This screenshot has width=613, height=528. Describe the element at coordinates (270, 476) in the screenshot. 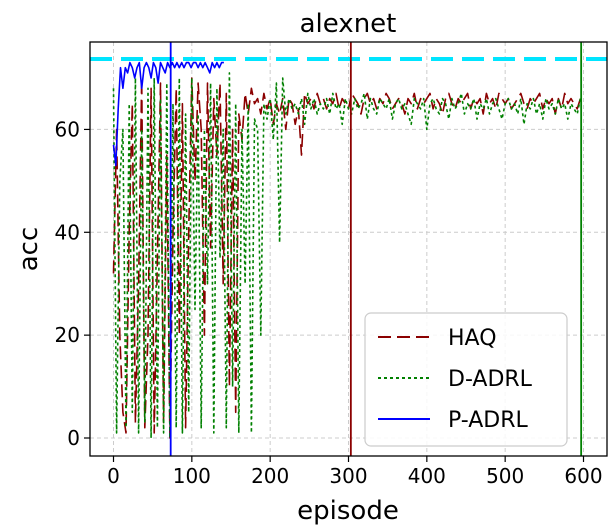

I see `x-tick-label: 200` at that location.